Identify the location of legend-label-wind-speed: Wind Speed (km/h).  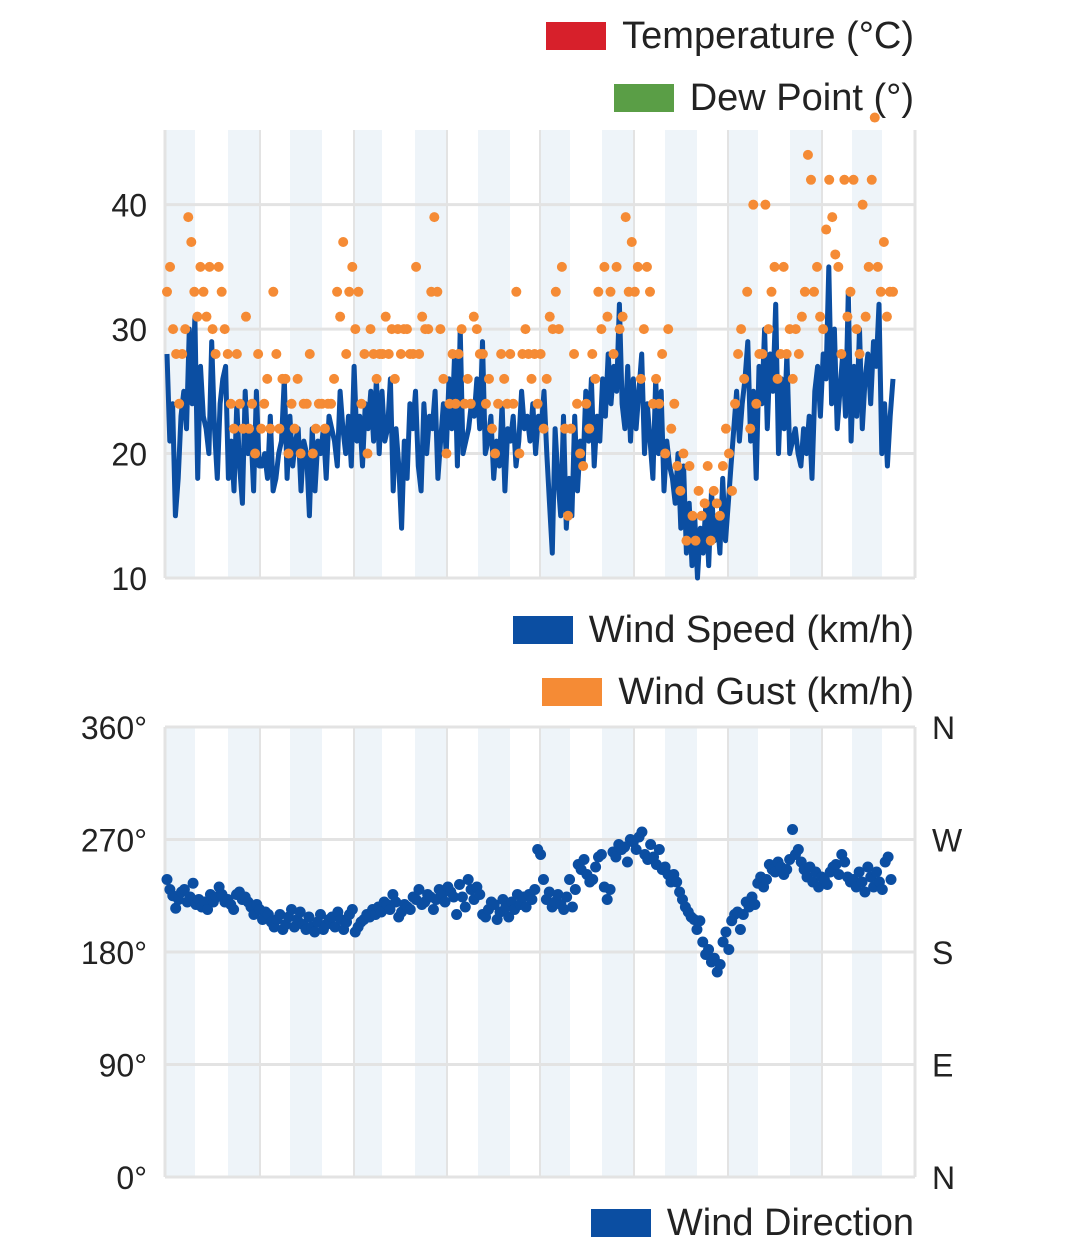
(751, 630).